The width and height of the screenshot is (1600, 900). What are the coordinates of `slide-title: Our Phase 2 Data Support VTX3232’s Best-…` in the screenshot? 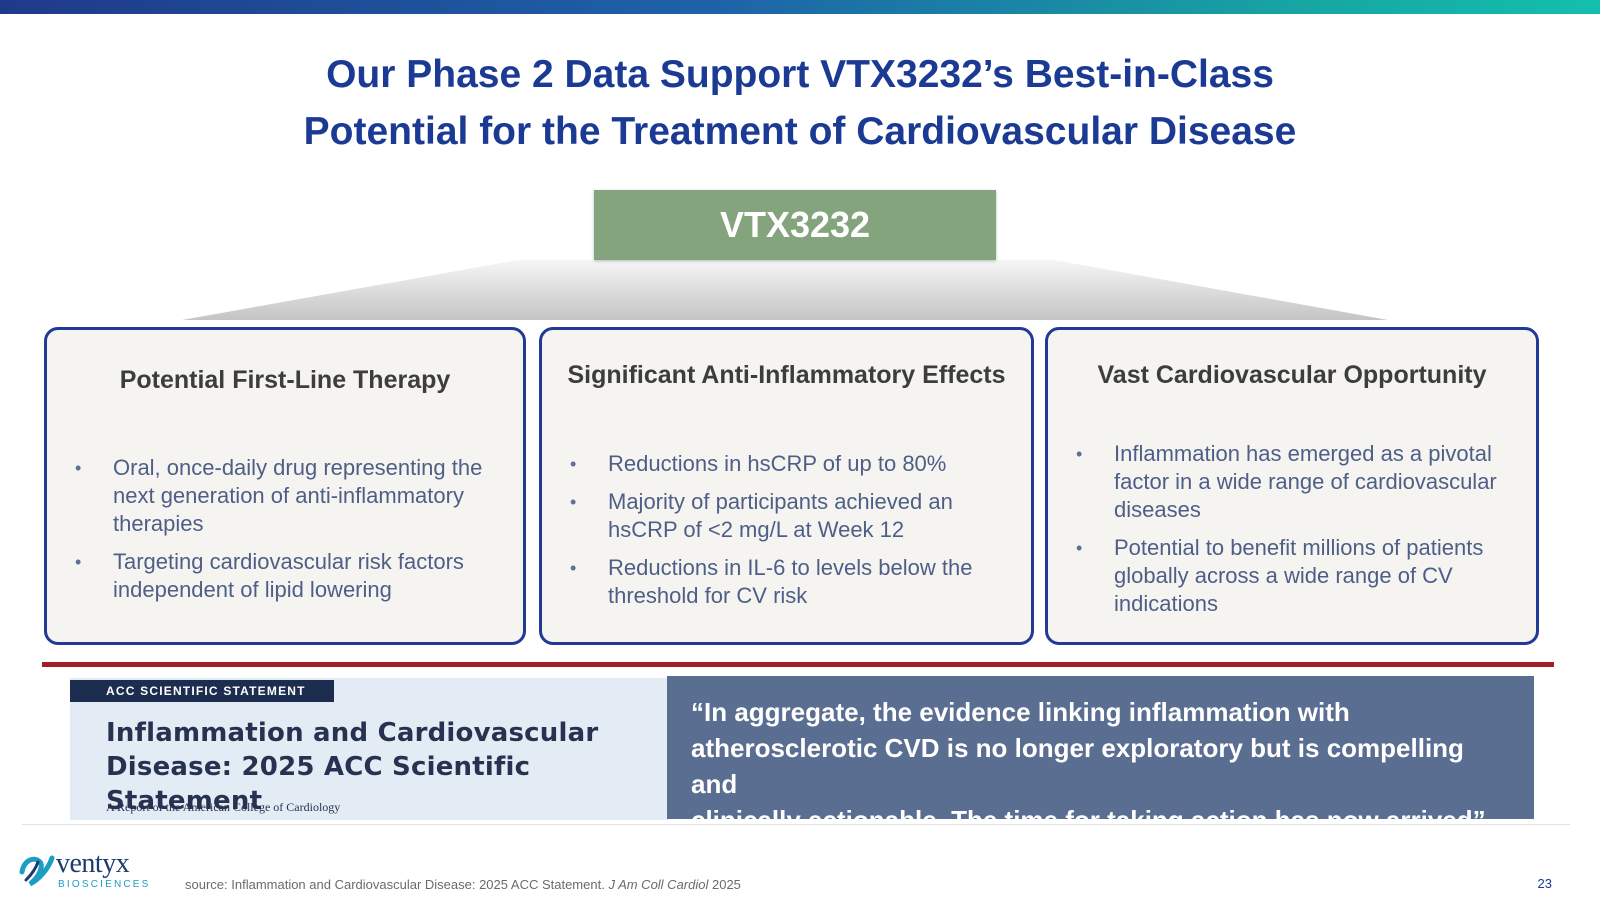 It's located at (800, 103).